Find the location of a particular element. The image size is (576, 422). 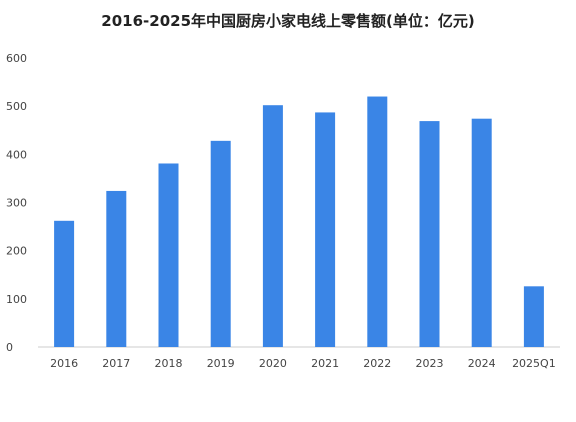

bar-2021 is located at coordinates (325, 229).